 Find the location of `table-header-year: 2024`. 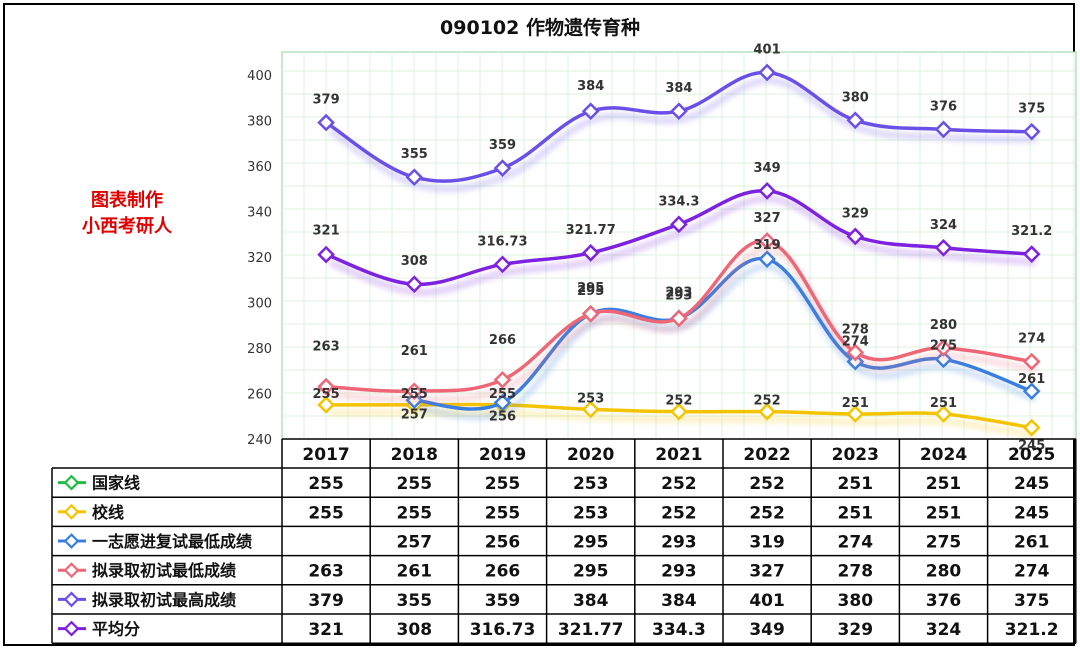

table-header-year: 2024 is located at coordinates (943, 455).